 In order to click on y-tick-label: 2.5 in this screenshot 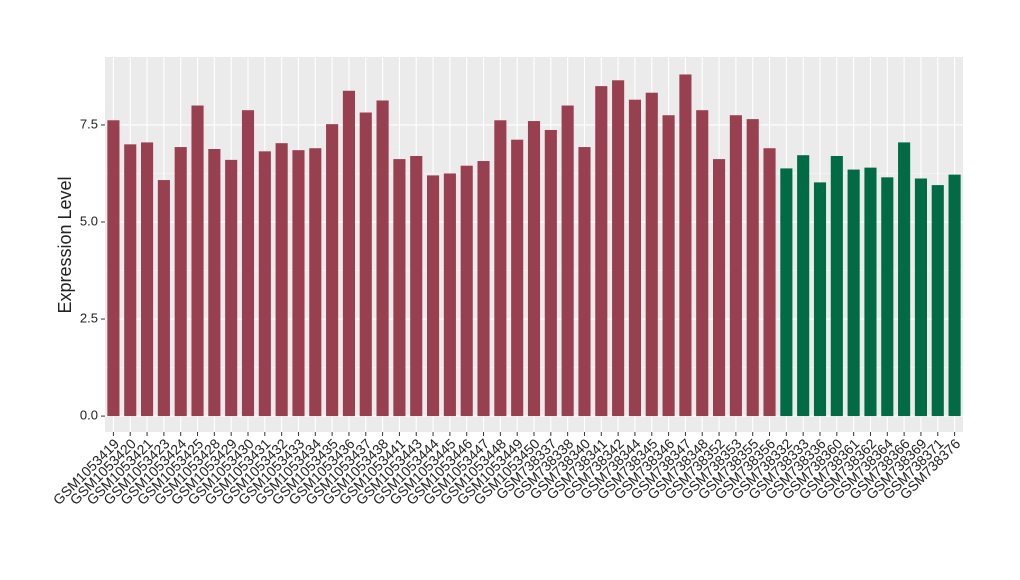, I will do `click(89, 317)`.